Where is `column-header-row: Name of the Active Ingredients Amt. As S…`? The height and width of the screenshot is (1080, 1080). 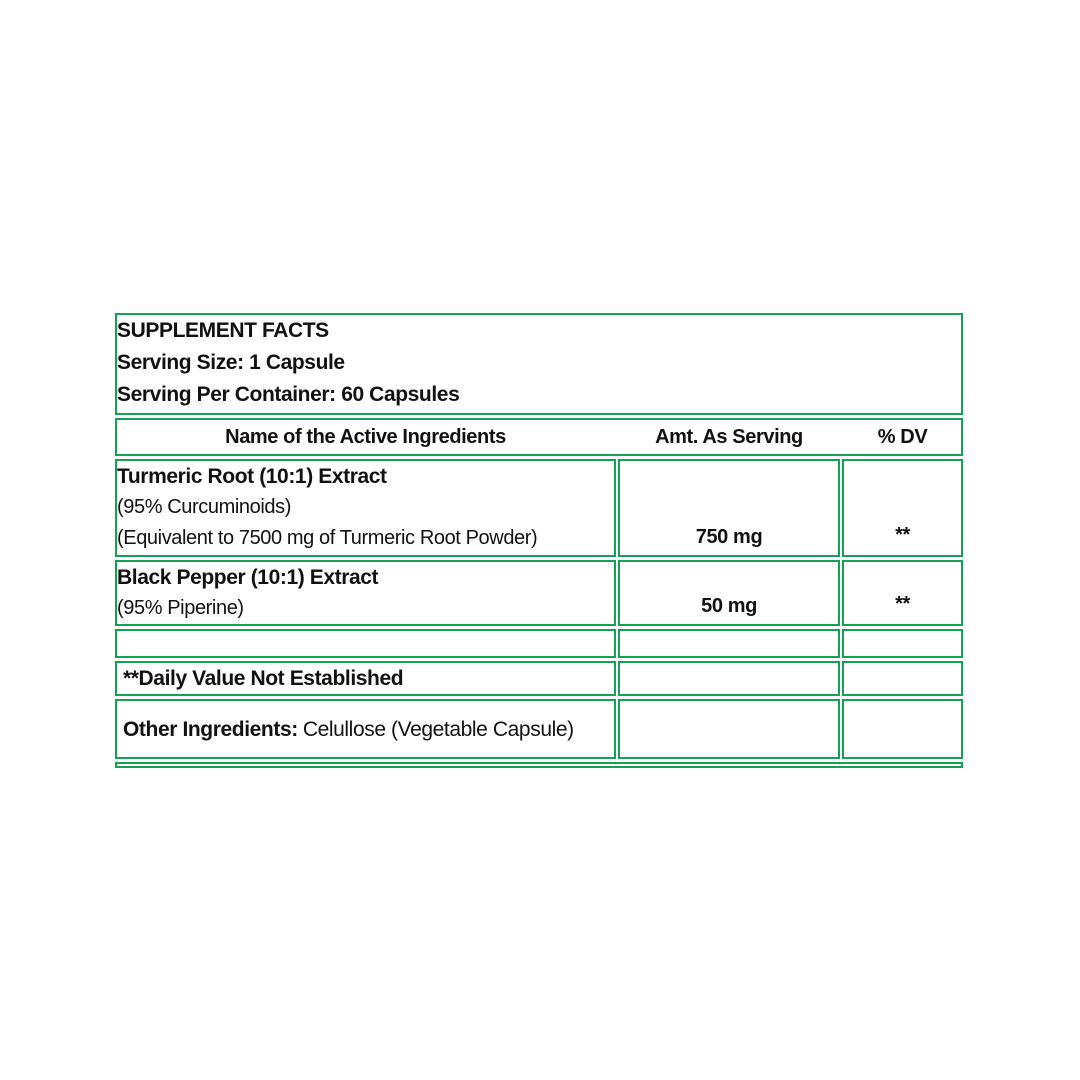 column-header-row: Name of the Active Ingredients Amt. As S… is located at coordinates (539, 437).